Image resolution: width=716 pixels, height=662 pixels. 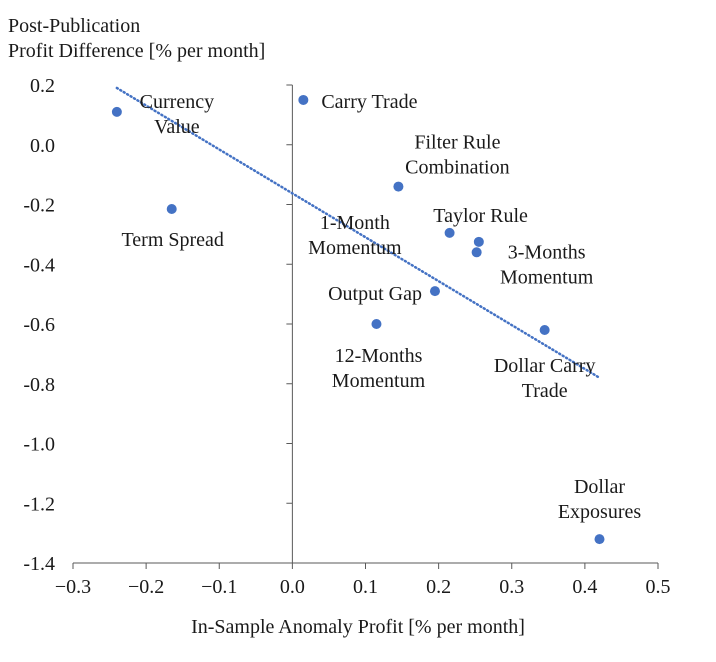 I want to click on x-tick-label: 0.4, so click(x=584, y=587).